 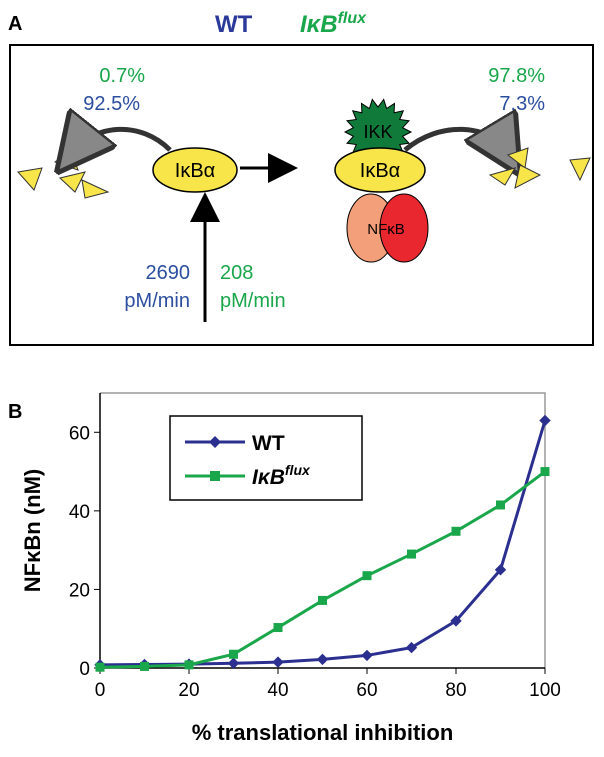 I want to click on degradation-arrow-left, so click(x=123, y=139).